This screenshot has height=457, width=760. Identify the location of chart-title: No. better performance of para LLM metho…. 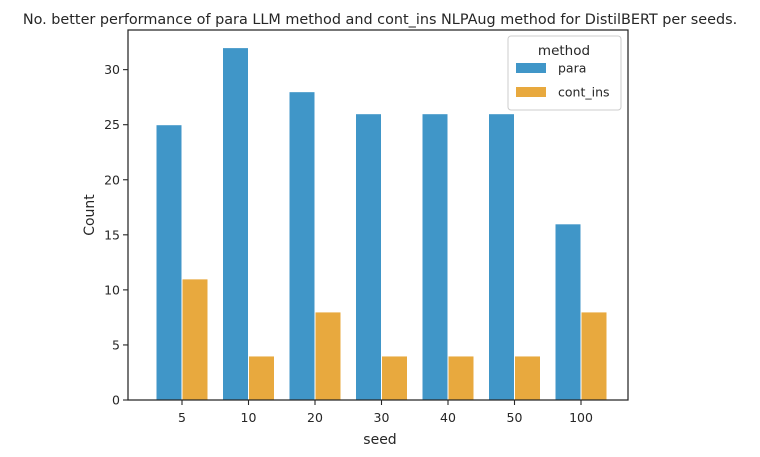
(380, 20).